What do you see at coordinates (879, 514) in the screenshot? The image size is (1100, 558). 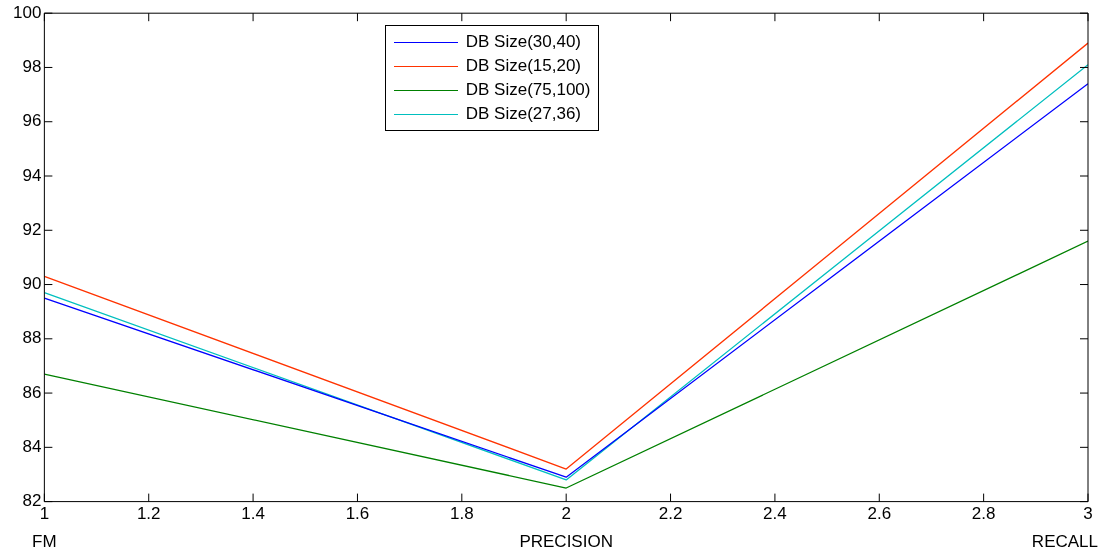 I see `x-tick-label: 2.6` at bounding box center [879, 514].